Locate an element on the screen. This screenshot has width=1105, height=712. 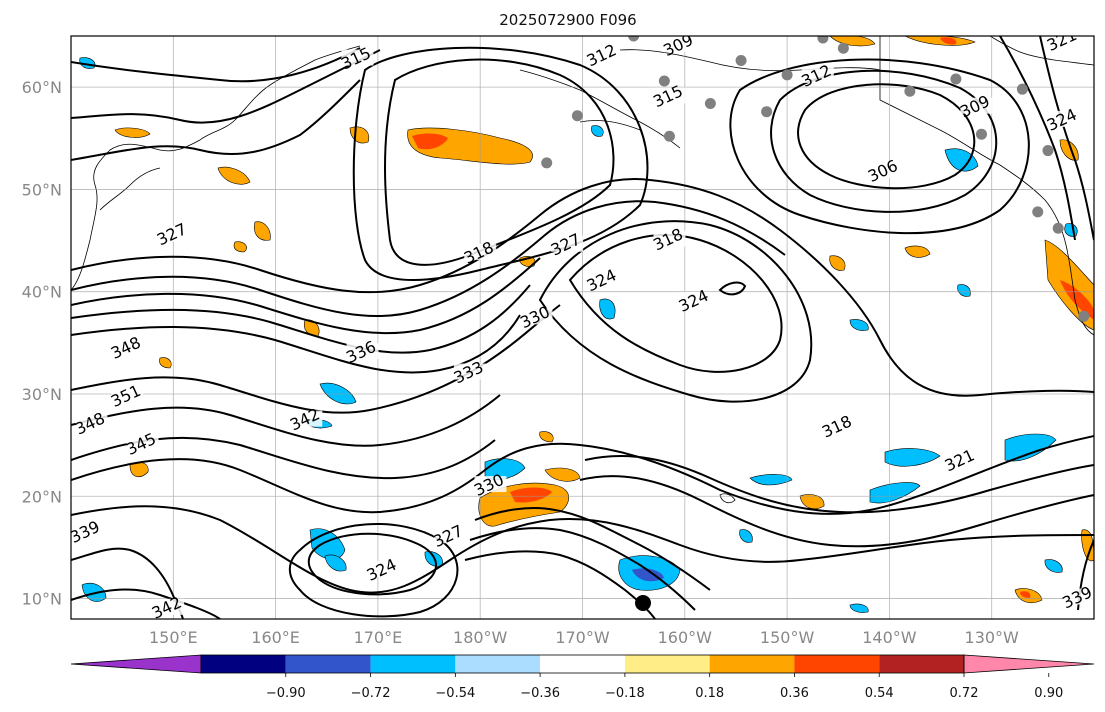
colorbar-label: 0.90 is located at coordinates (1048, 693).